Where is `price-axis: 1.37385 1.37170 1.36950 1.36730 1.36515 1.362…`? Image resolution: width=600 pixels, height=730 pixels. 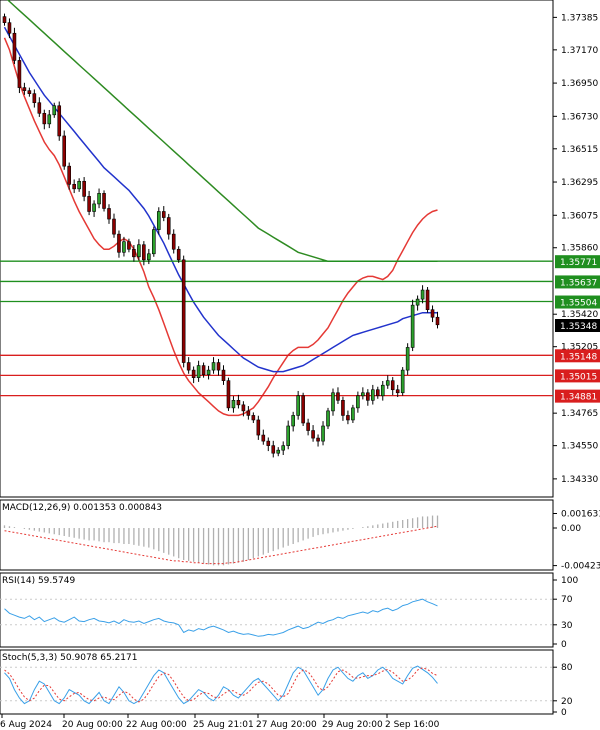 price-axis: 1.37385 1.37170 1.36950 1.36730 1.36515 1.362… is located at coordinates (575, 249).